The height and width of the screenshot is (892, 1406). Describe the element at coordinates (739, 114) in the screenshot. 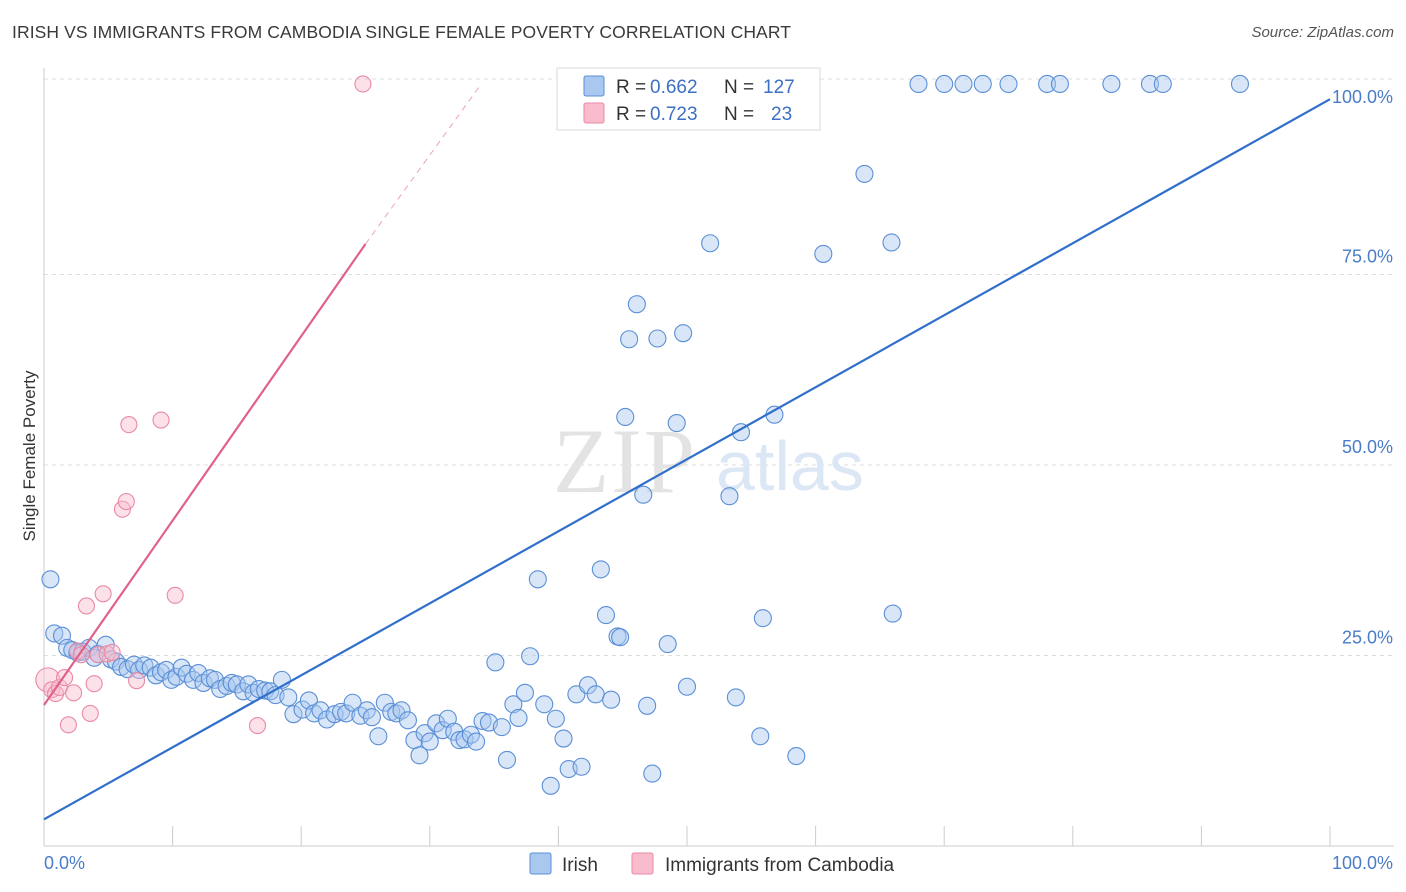

I see `legend-cambodia-n-label: N =` at that location.